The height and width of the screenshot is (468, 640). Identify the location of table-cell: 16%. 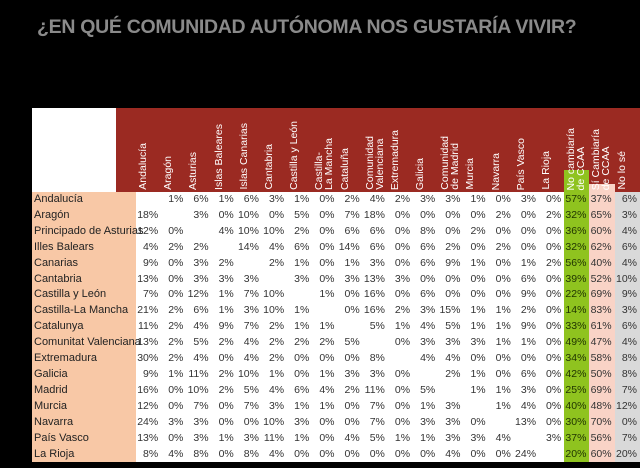
(375, 295).